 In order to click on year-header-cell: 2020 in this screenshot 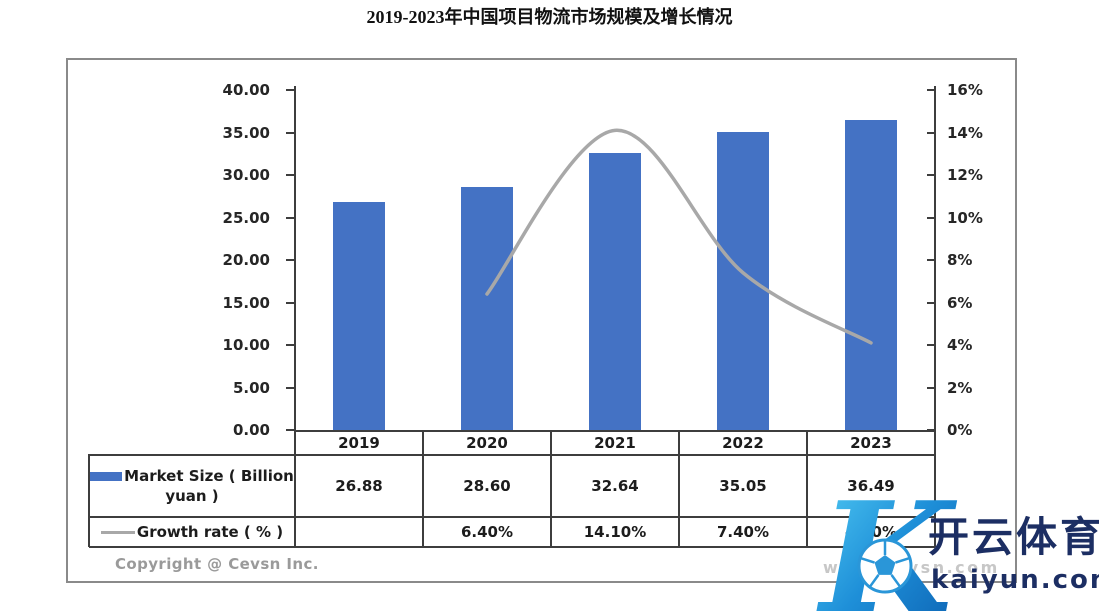, I will do `click(487, 443)`.